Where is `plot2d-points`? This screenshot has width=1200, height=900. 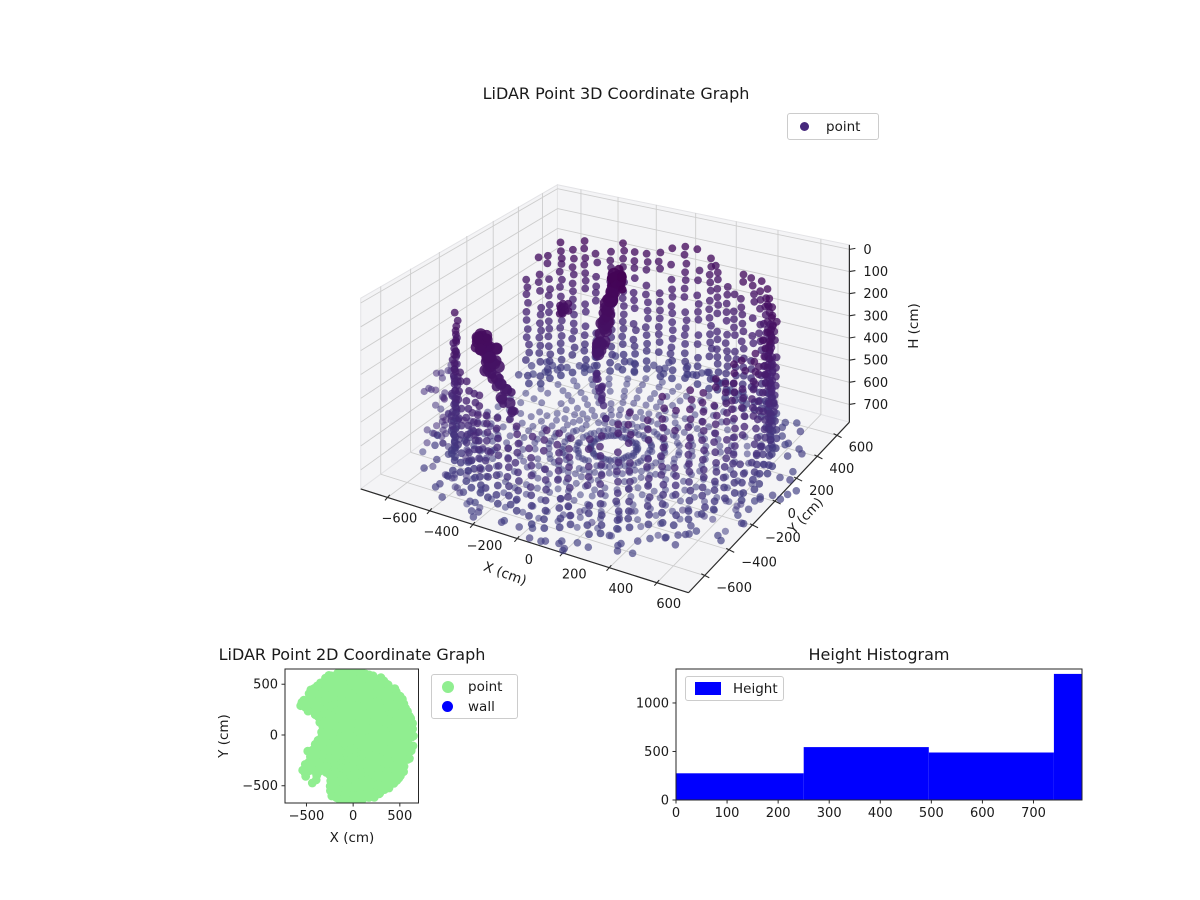 plot2d-points is located at coordinates (357, 736).